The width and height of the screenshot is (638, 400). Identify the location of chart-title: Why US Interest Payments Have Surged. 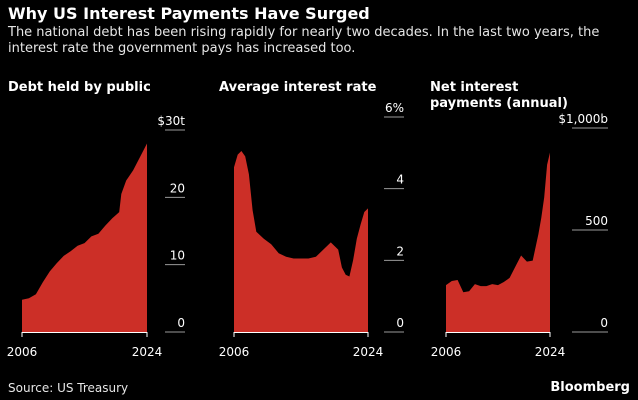
(189, 13).